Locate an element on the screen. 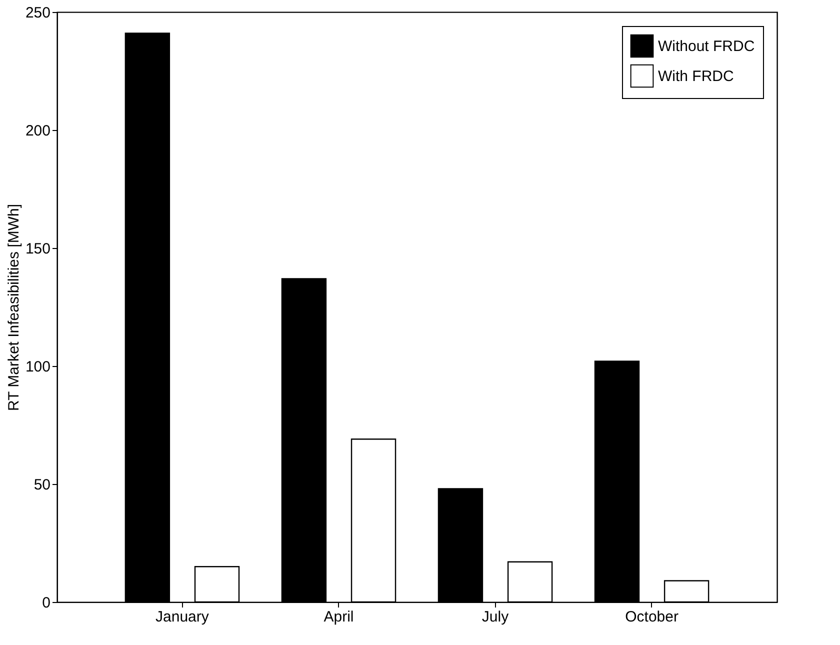 Image resolution: width=840 pixels, height=645 pixels. y-tick-label: 150 is located at coordinates (37, 249).